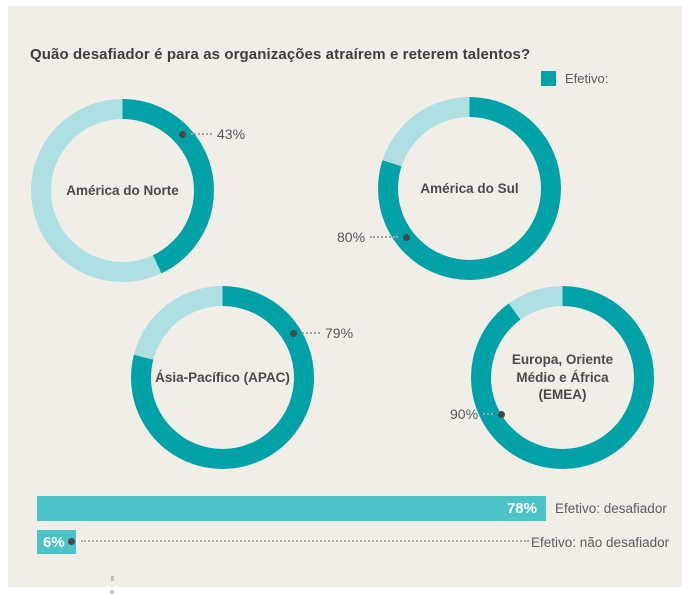 The width and height of the screenshot is (690, 595). I want to click on donut-label-america-do-sul: América do Sul, so click(469, 188).